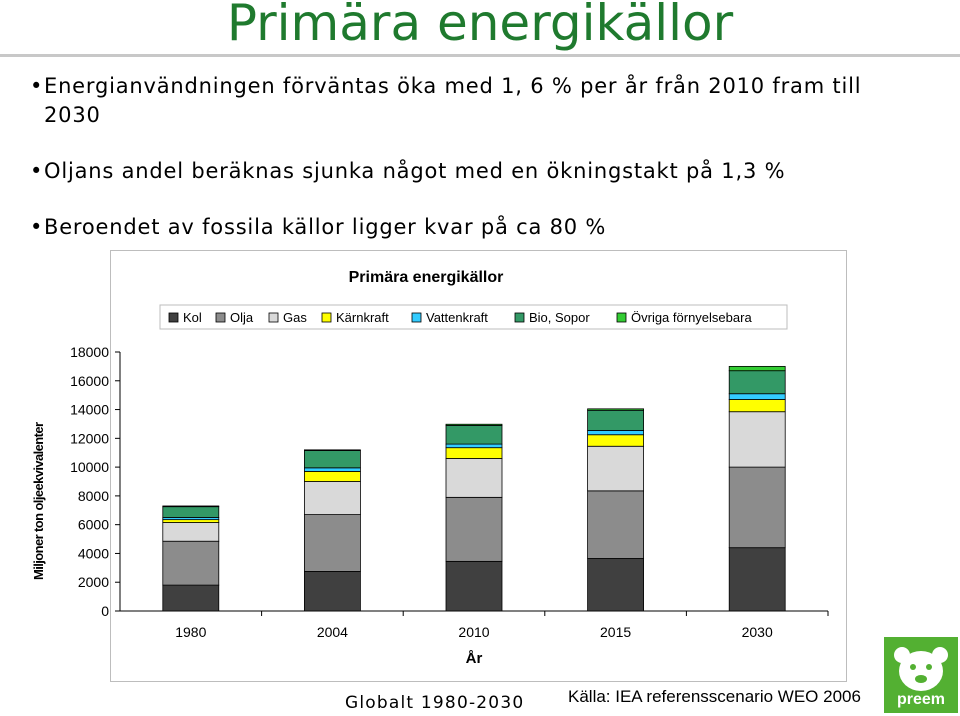  I want to click on legend-box, so click(473, 317).